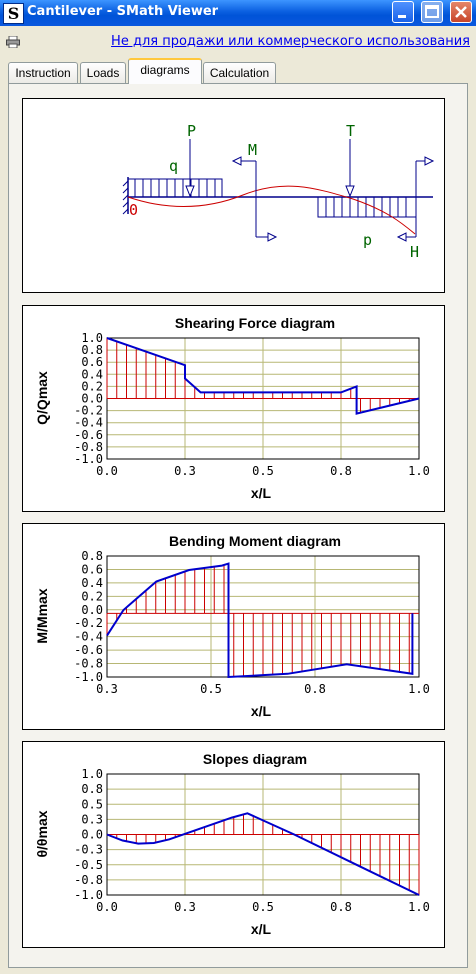  Describe the element at coordinates (43, 72) in the screenshot. I see `tab-instruction: Instruction` at that location.